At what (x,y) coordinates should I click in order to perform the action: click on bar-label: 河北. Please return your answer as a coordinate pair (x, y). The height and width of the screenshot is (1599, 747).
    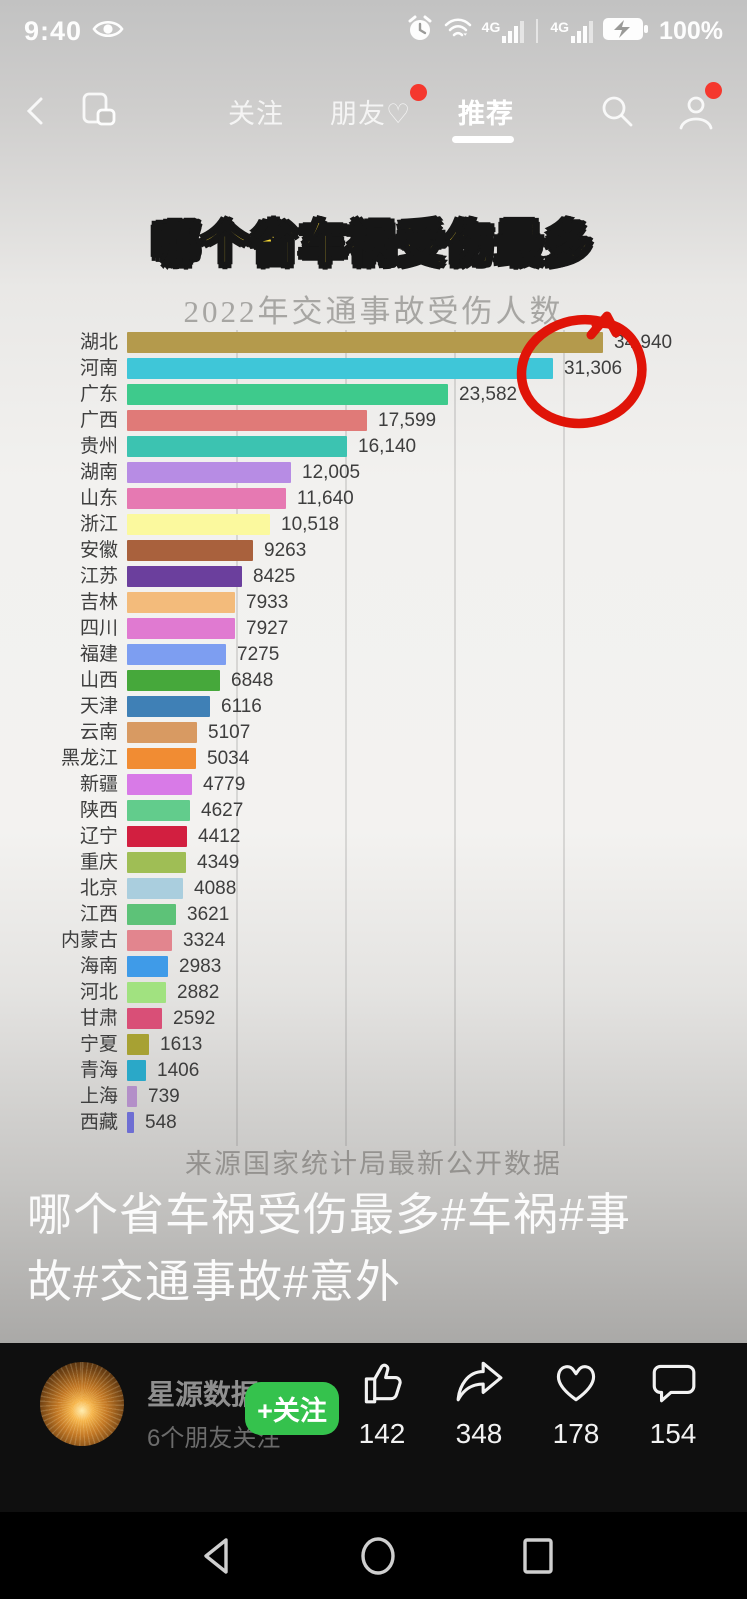
    Looking at the image, I should click on (98, 992).